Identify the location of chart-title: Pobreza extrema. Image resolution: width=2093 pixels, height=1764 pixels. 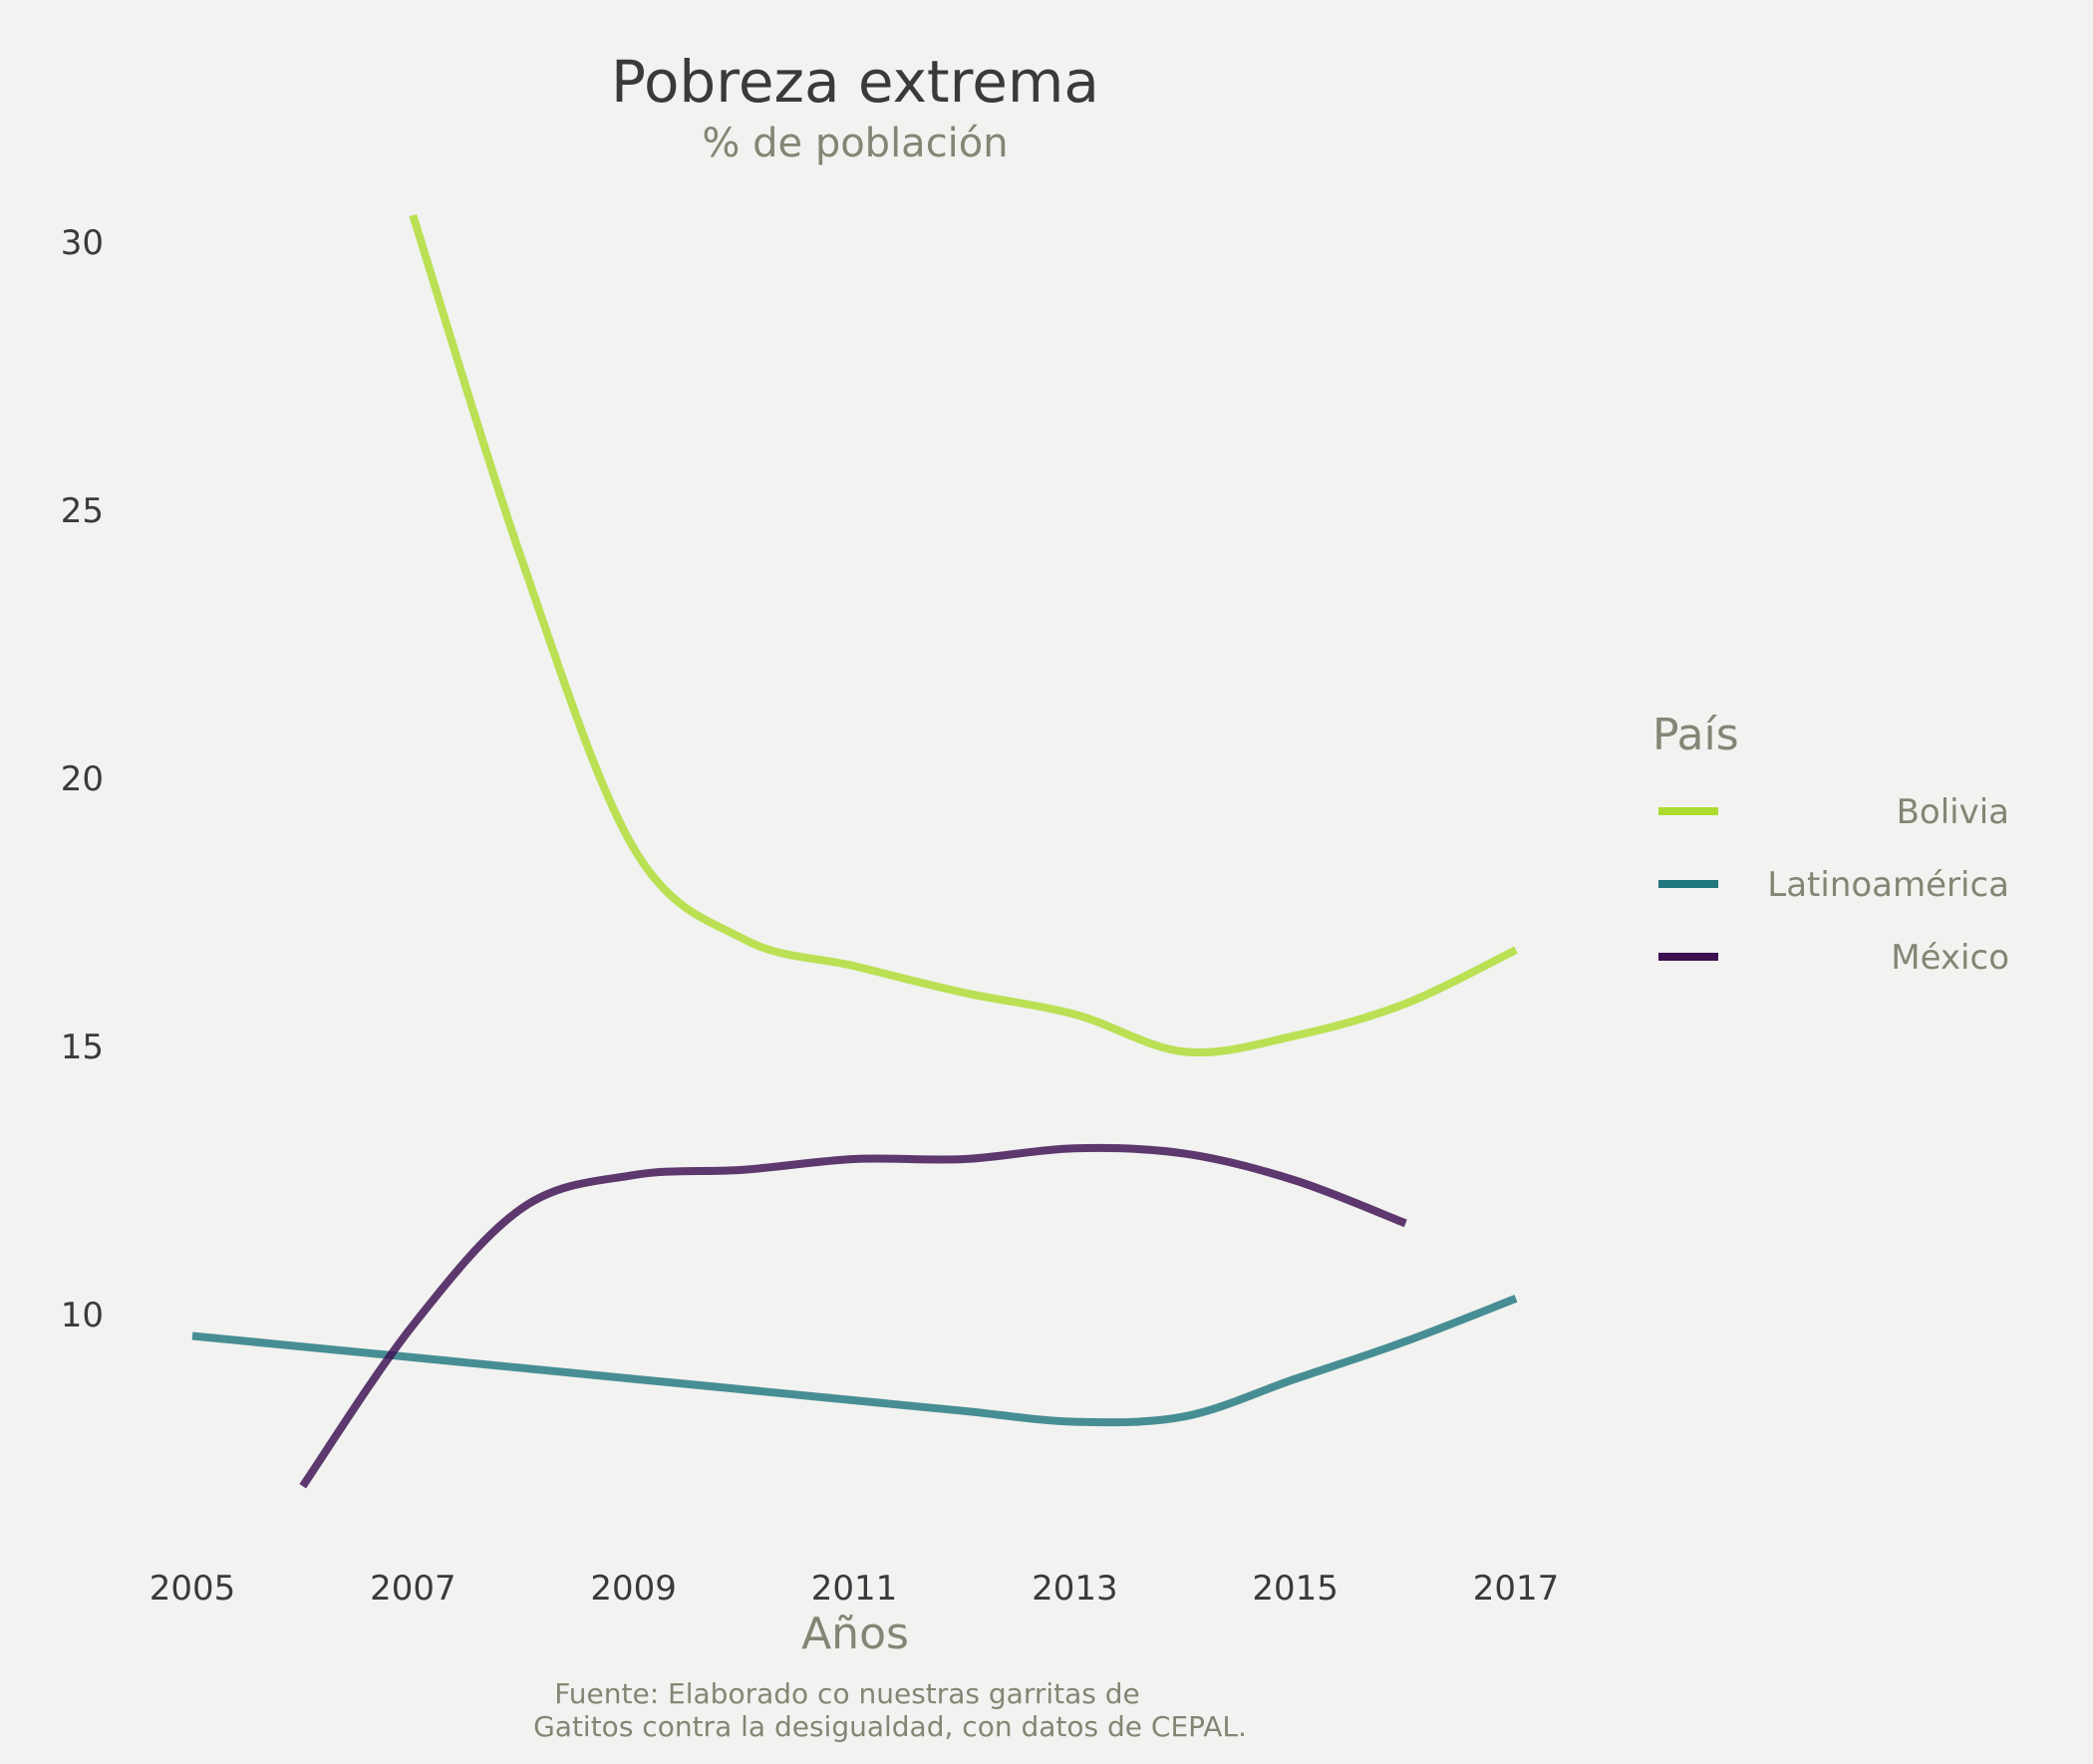
(855, 82).